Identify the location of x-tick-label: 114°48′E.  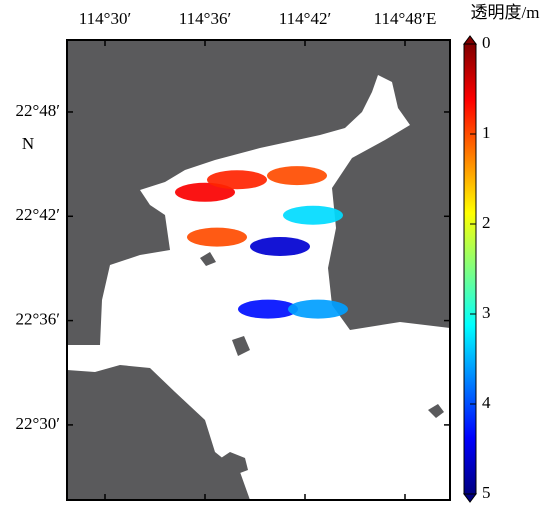
(405, 18).